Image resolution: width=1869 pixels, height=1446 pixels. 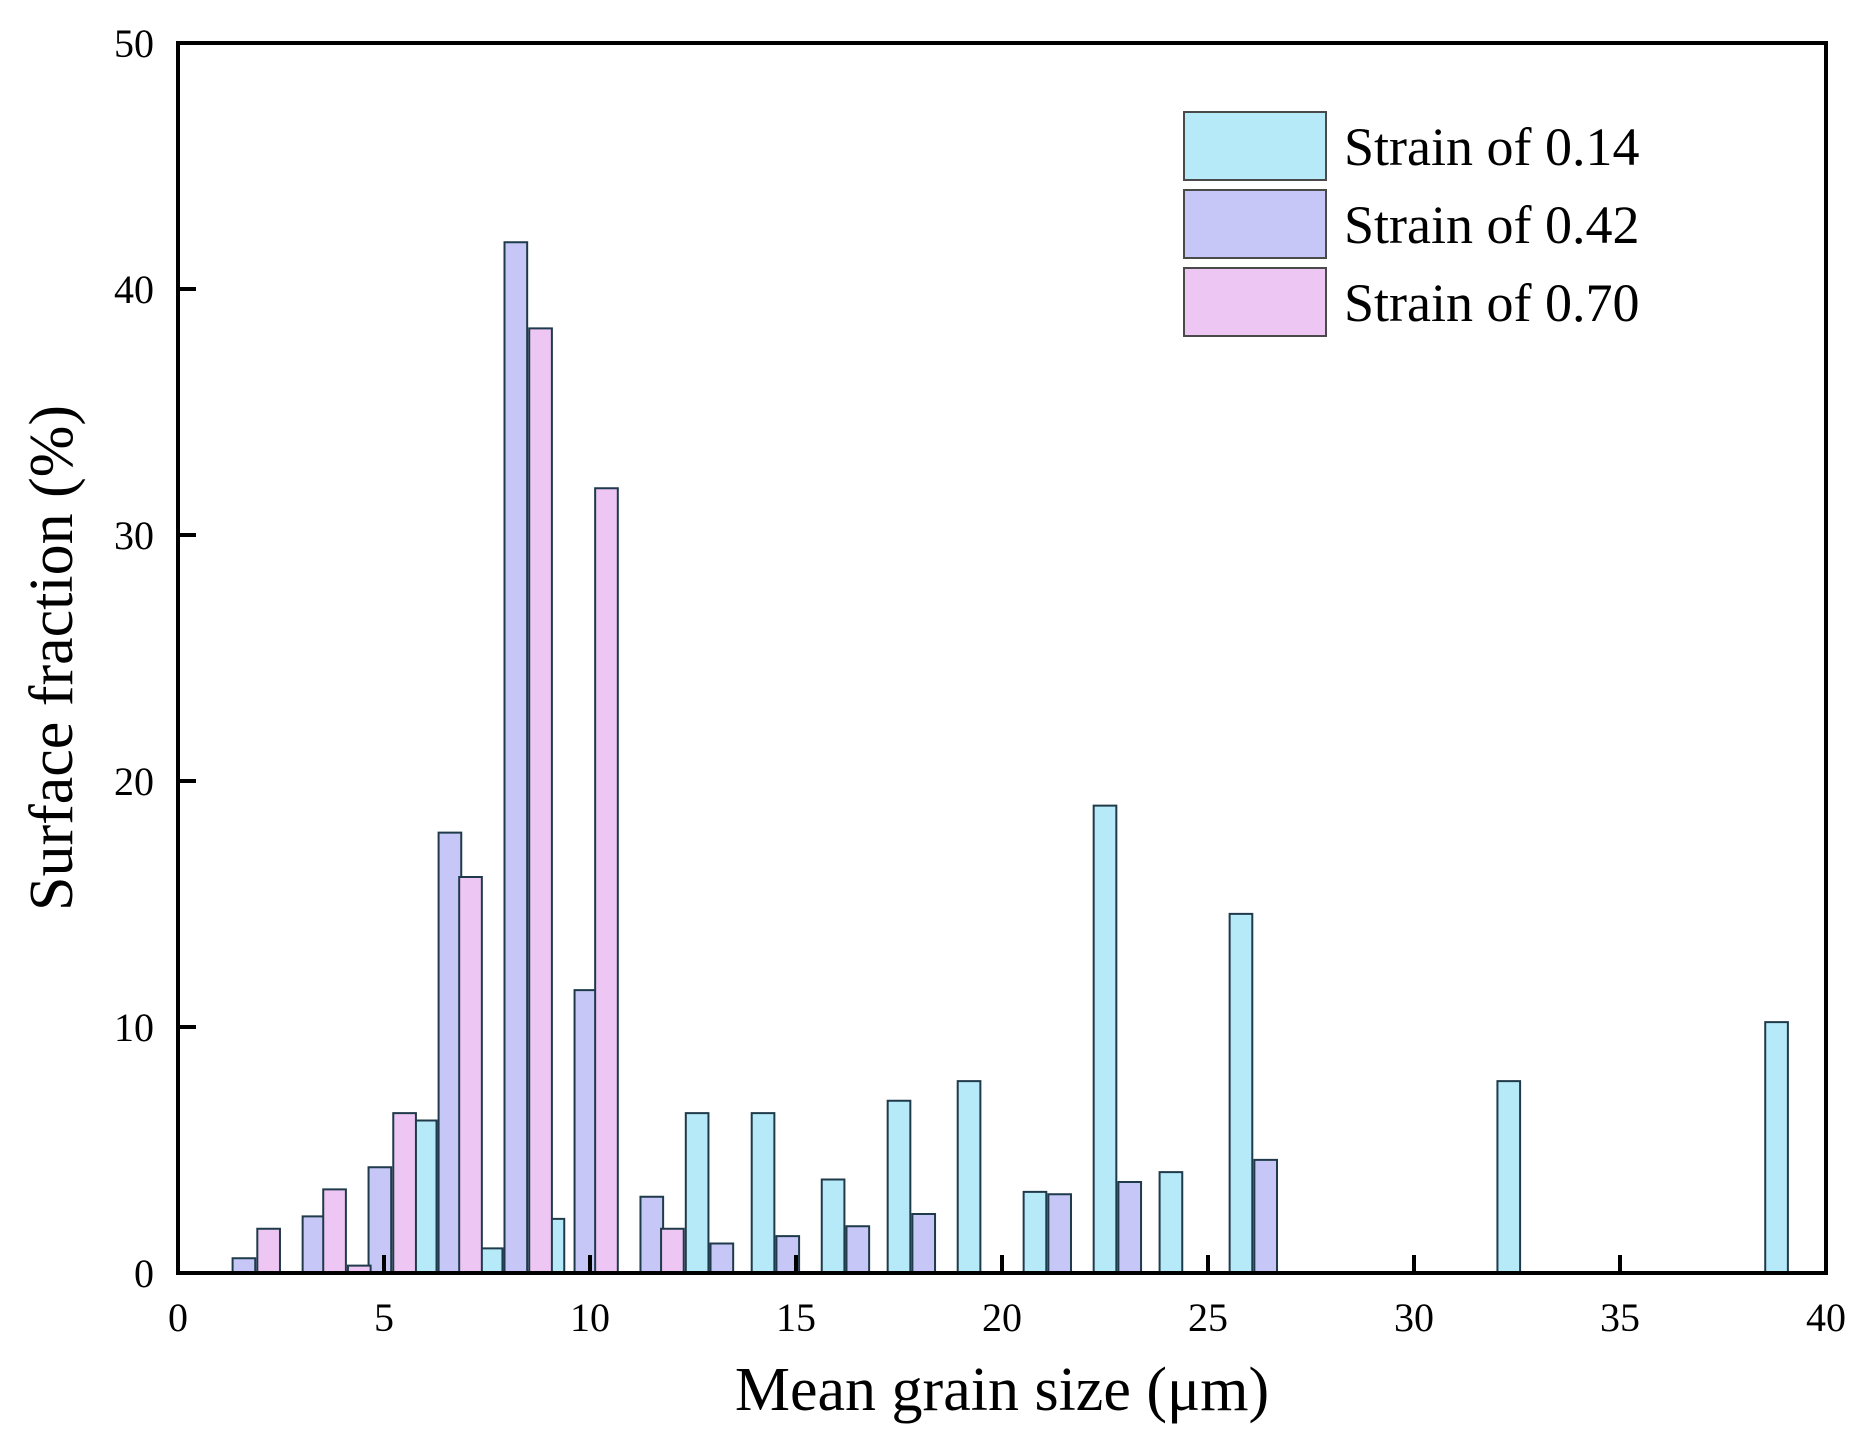 I want to click on y-axis-title: Surface fraction (%), so click(x=52, y=658).